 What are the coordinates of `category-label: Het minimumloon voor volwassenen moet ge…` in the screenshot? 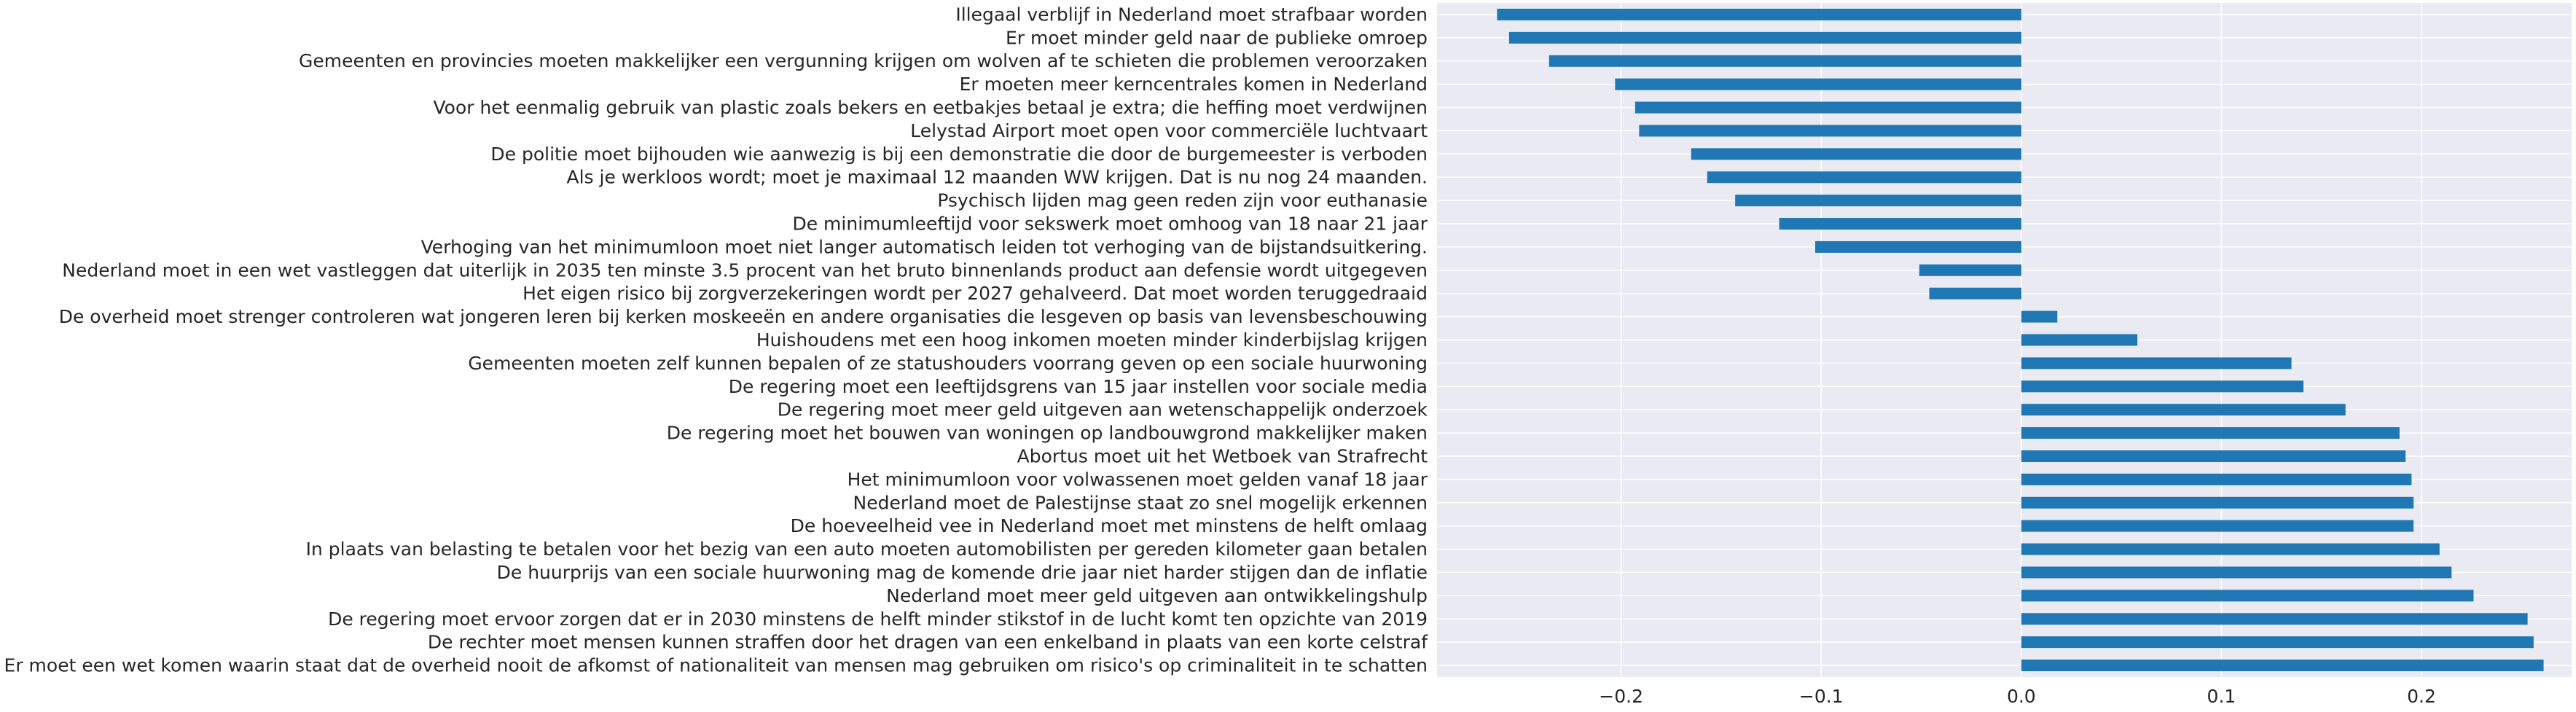 It's located at (1137, 480).